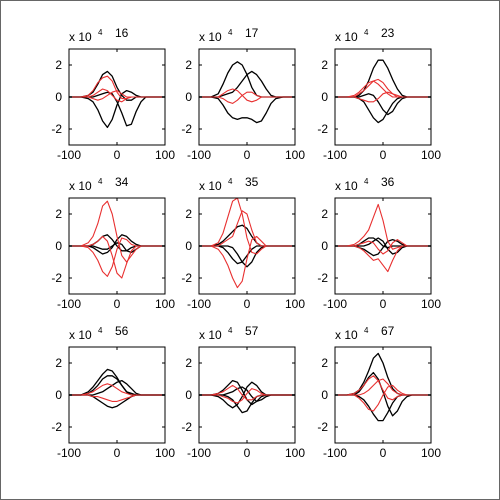  What do you see at coordinates (122, 182) in the screenshot?
I see `panel-title: 34` at bounding box center [122, 182].